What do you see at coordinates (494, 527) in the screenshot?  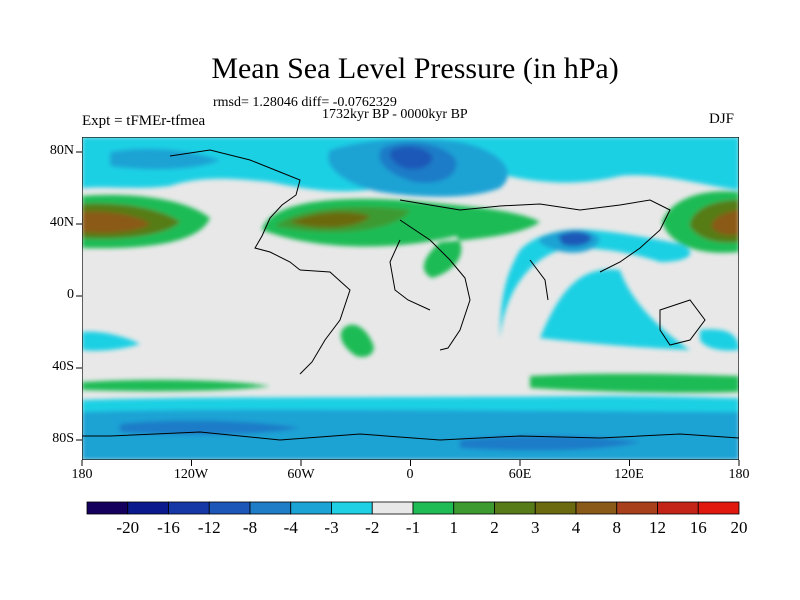 I see `colorbar-label: 2` at bounding box center [494, 527].